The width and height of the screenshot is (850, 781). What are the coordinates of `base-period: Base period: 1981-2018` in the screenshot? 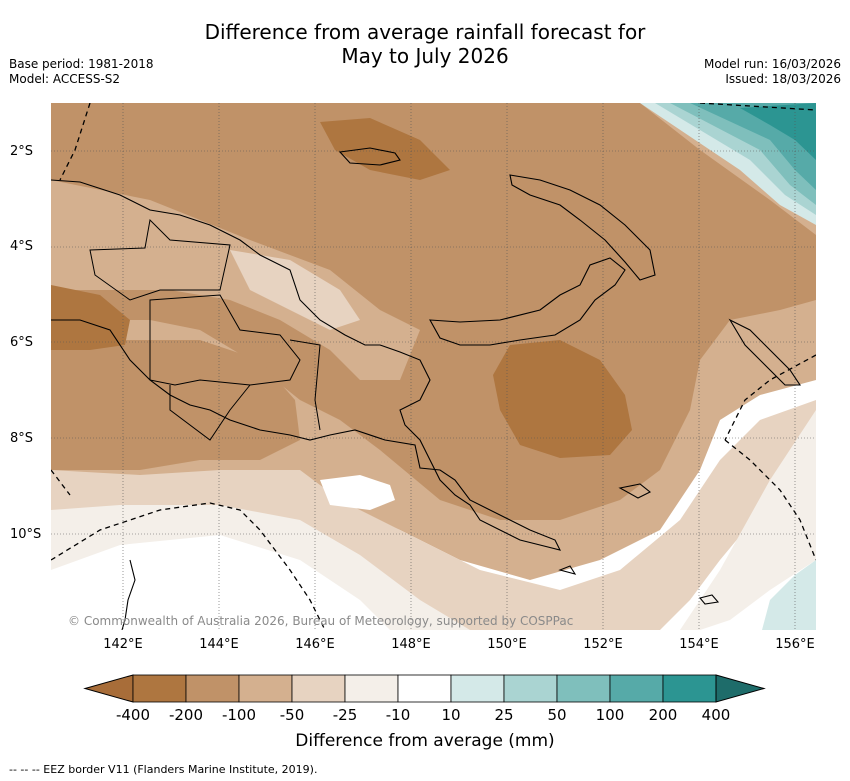 It's located at (81, 64).